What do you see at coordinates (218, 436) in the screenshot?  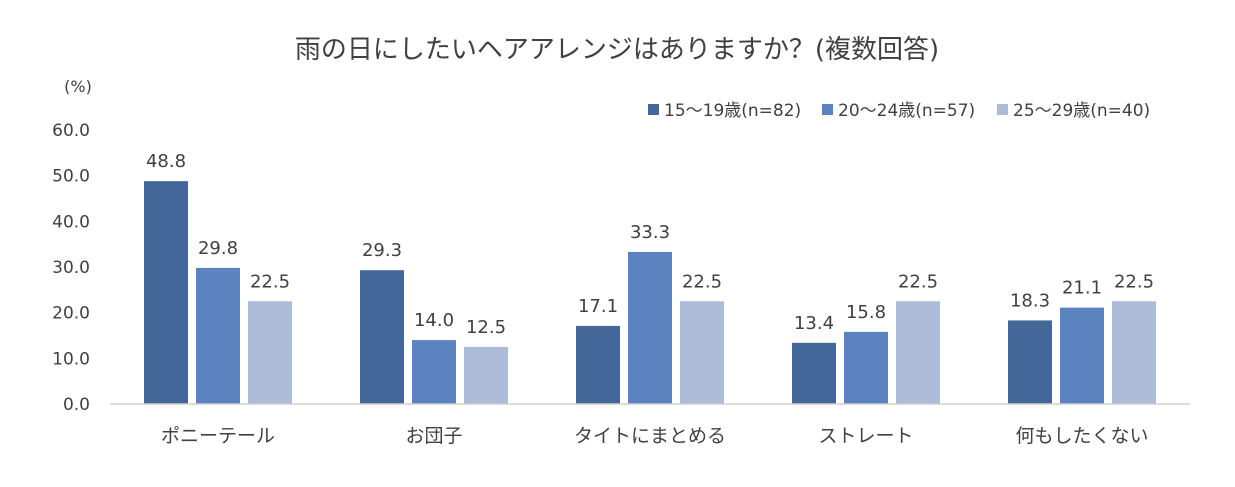 I see `x-category-label: ポニーテール` at bounding box center [218, 436].